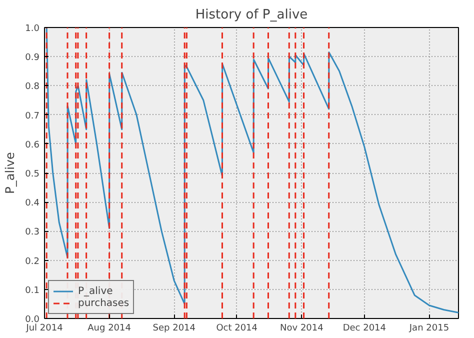 The height and width of the screenshot is (338, 474). I want to click on y-tick-label: 0.8, so click(32, 87).